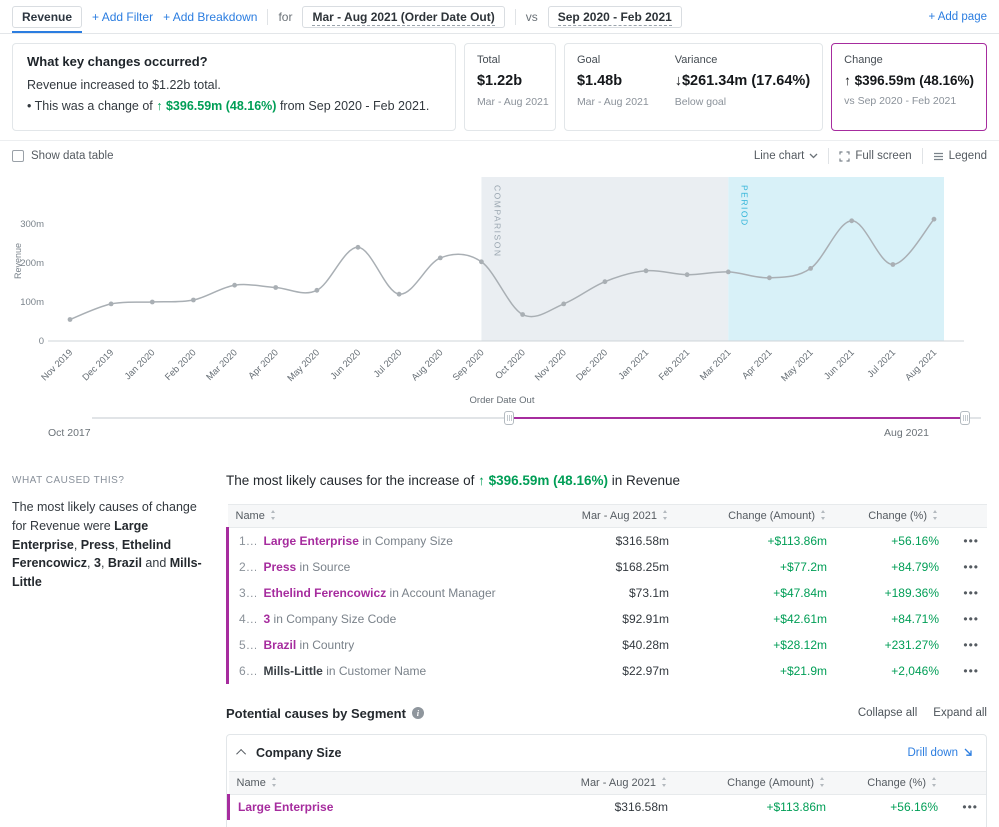  What do you see at coordinates (941, 753) in the screenshot?
I see `drill-down-button: Drill down` at bounding box center [941, 753].